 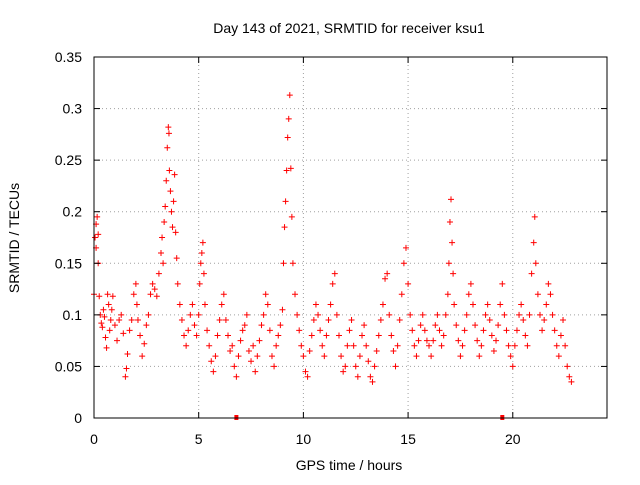 What do you see at coordinates (73, 315) in the screenshot?
I see `y-tick-label: 0.1` at bounding box center [73, 315].